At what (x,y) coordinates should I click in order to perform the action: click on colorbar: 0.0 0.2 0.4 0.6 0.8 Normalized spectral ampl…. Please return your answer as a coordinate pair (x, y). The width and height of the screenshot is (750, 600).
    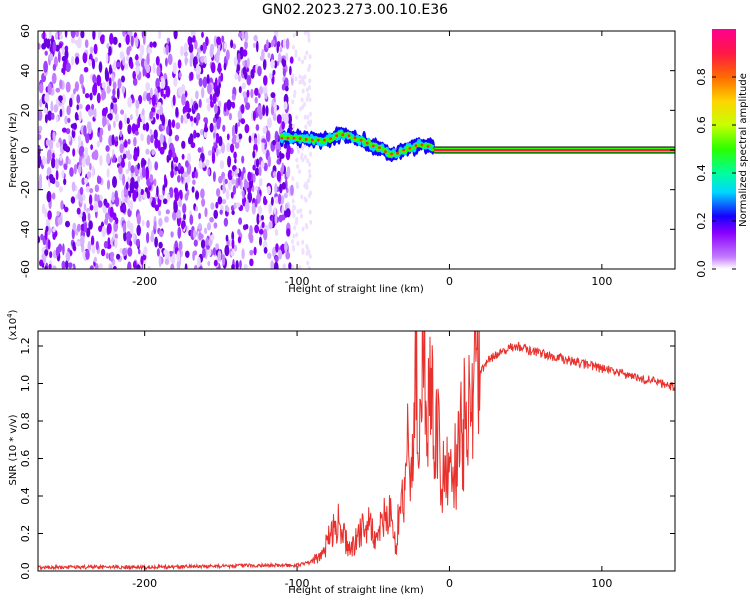
    Looking at the image, I should click on (722, 153).